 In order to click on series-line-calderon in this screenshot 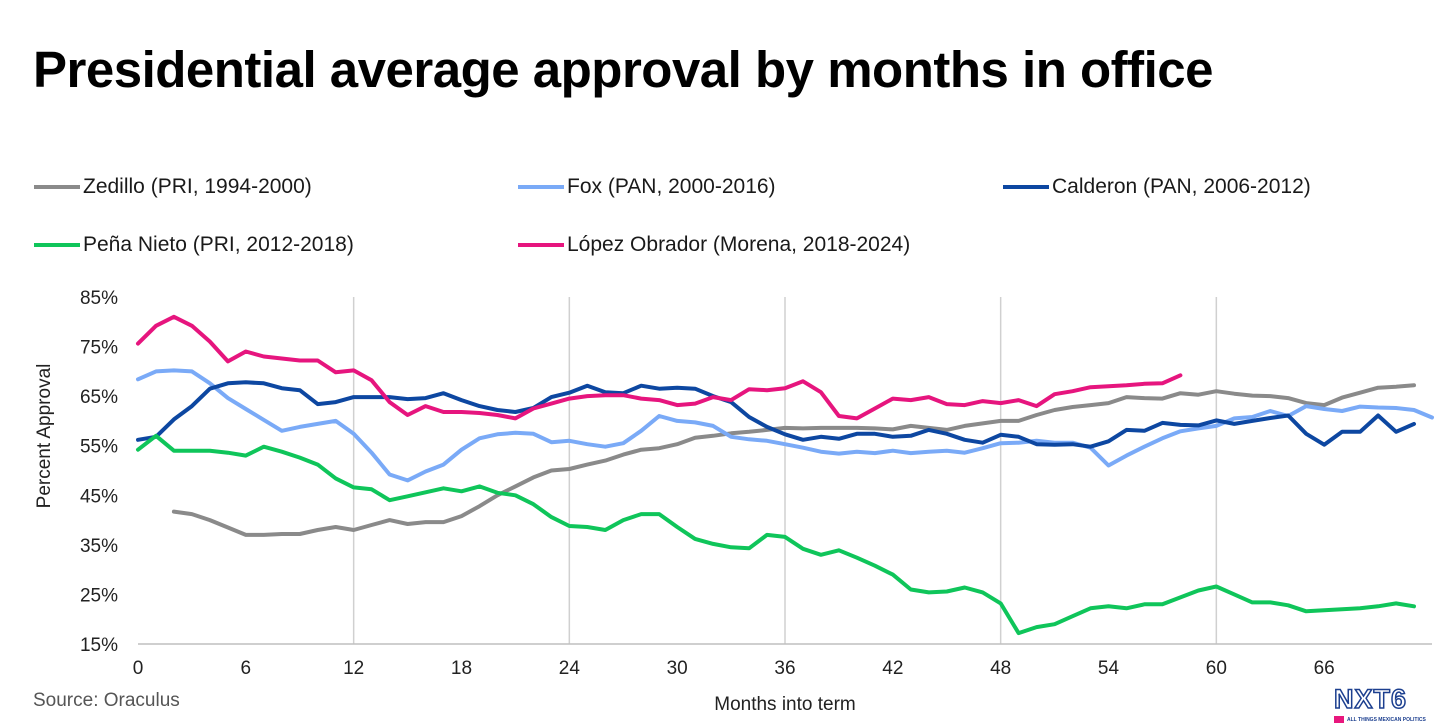, I will do `click(776, 414)`.